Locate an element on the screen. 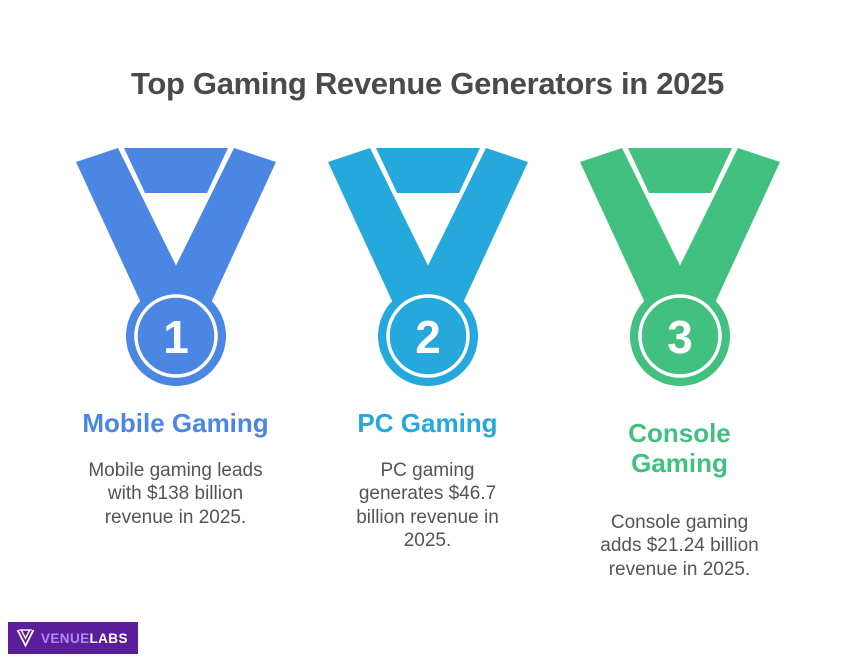  brand-name-labs: LABS is located at coordinates (108, 638).